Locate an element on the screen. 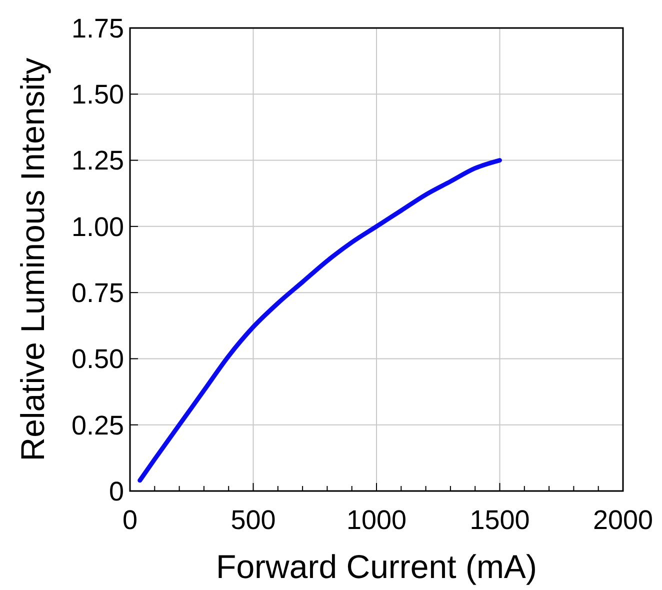  y-tick-label: 0 is located at coordinates (116, 491).